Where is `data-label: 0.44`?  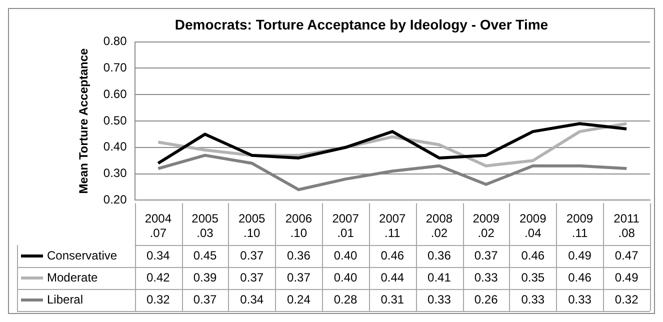
data-label: 0.44 is located at coordinates (392, 277).